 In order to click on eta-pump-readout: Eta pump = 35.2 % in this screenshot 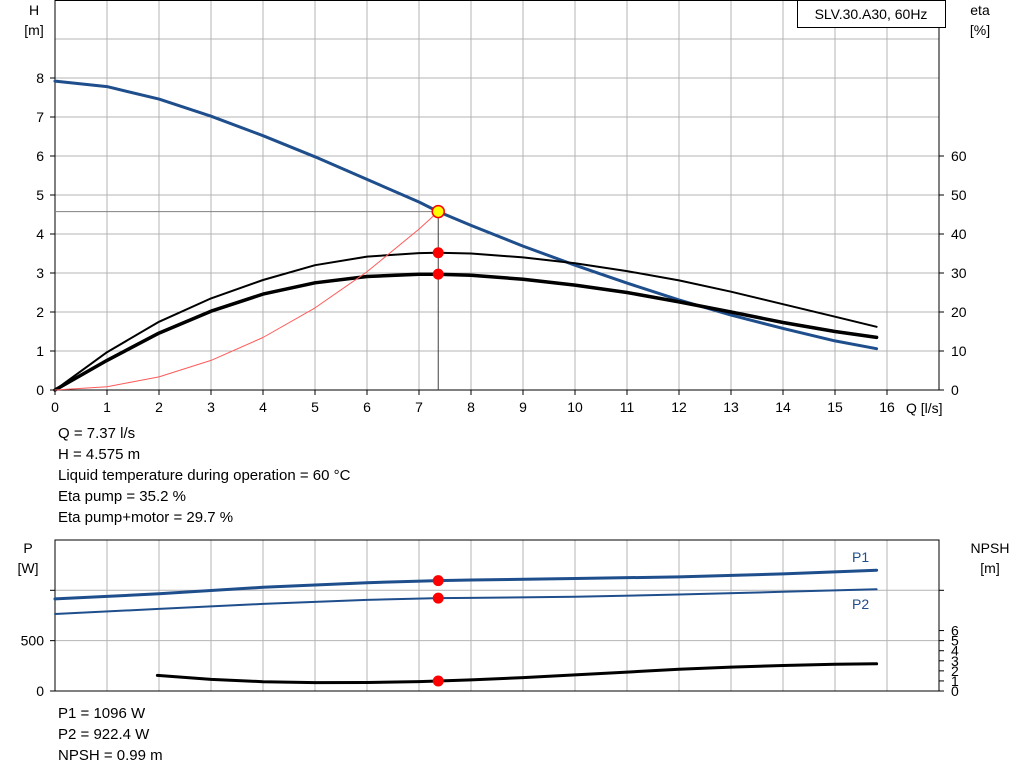, I will do `click(122, 496)`.